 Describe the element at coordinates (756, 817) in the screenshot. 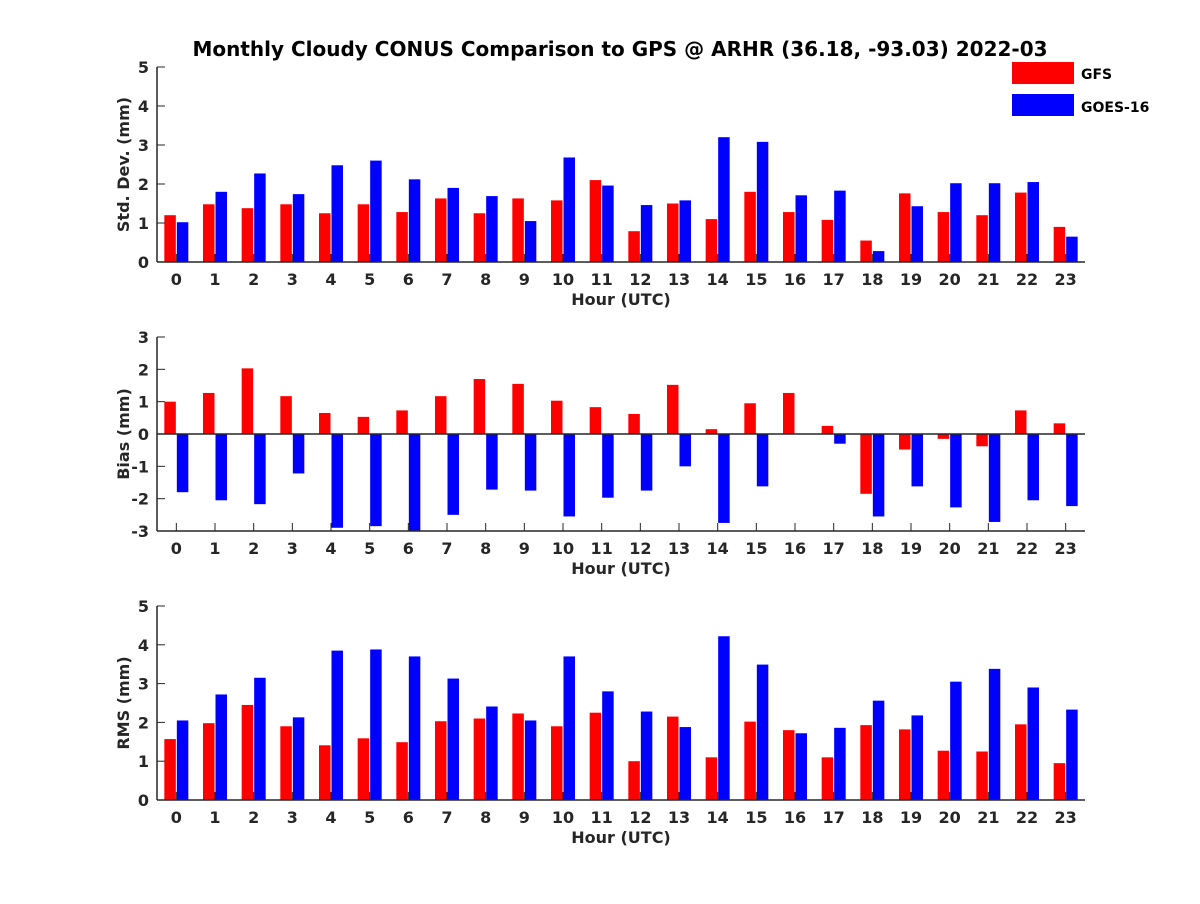

I see `rms-x-tick-label: 15` at that location.